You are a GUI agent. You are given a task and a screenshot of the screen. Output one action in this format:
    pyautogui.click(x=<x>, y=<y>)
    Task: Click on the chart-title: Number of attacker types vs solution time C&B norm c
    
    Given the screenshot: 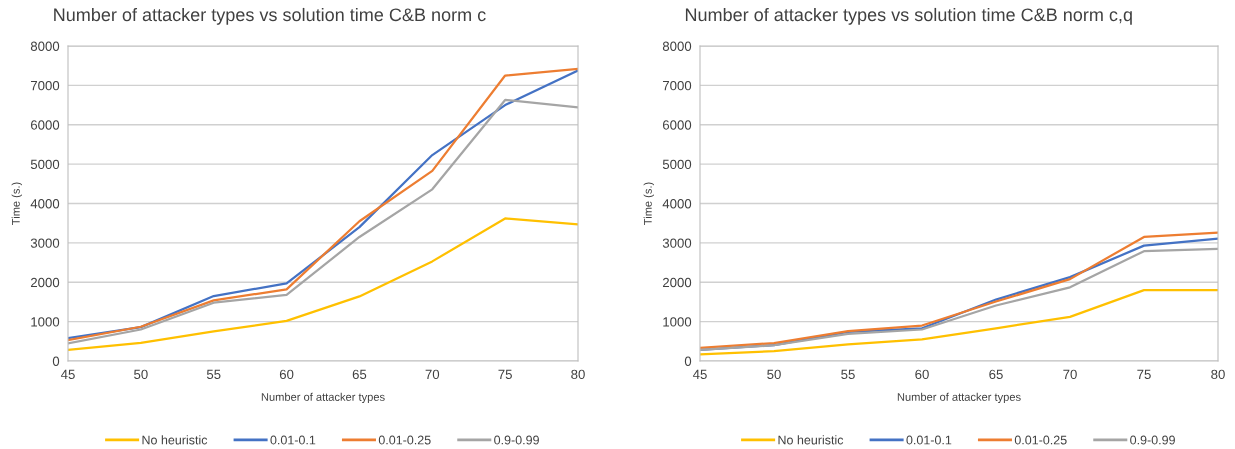 What is the action you would take?
    pyautogui.click(x=270, y=16)
    